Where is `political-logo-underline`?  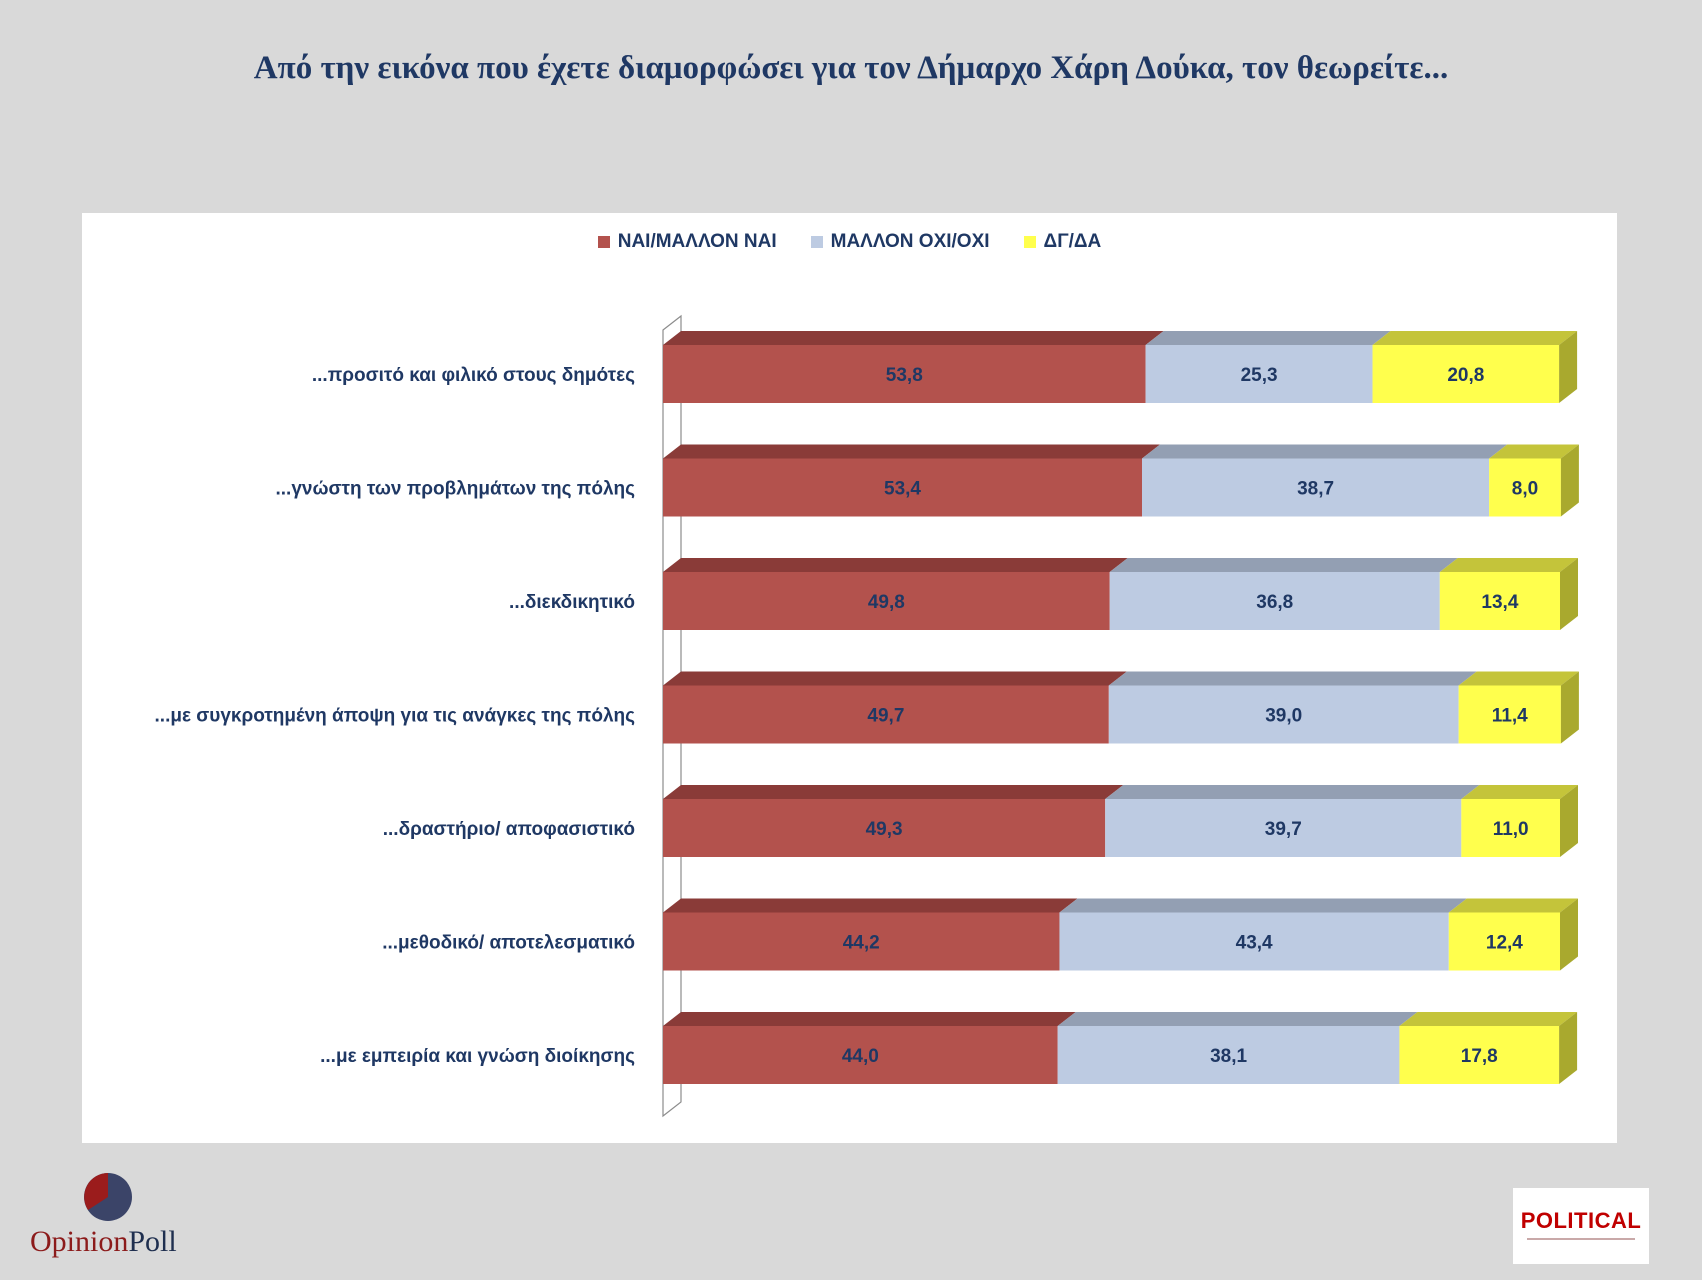
political-logo-underline is located at coordinates (1581, 1239).